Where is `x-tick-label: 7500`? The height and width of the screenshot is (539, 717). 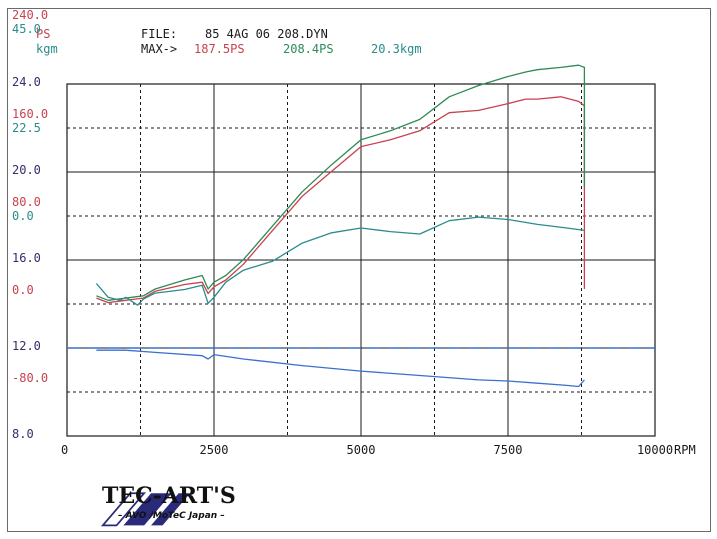 x-tick-label: 7500 is located at coordinates (508, 450).